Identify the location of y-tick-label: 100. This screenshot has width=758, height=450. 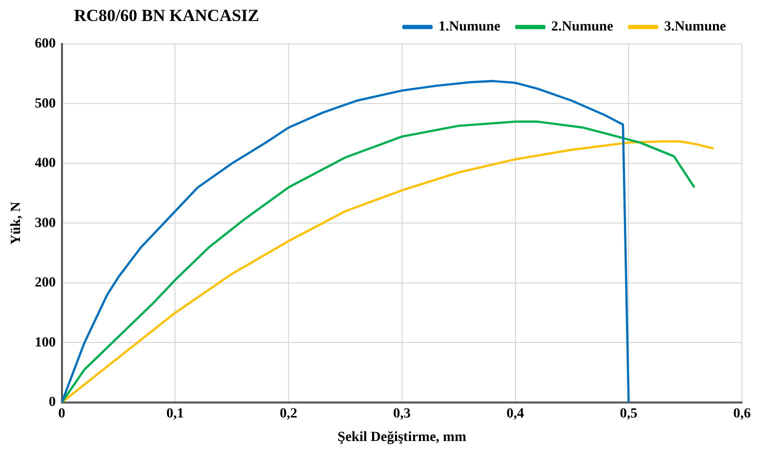
(45, 342).